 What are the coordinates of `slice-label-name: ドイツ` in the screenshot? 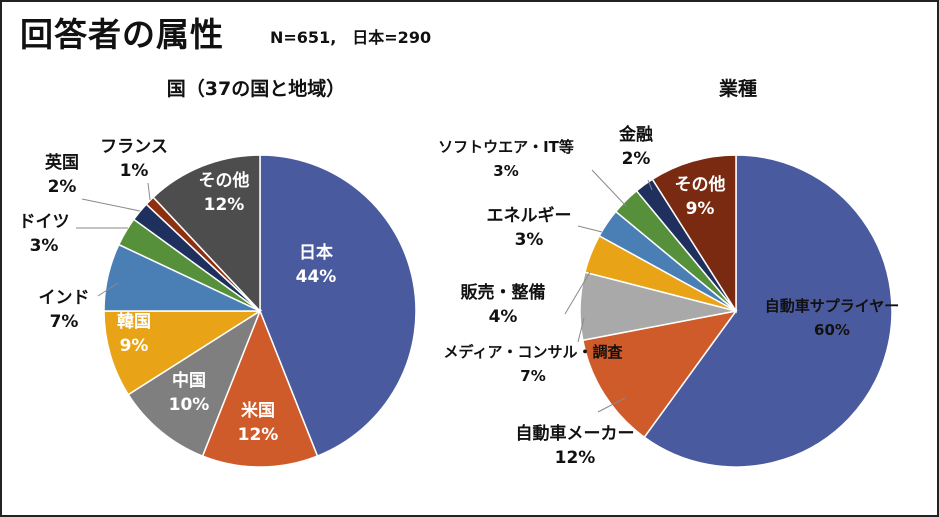 It's located at (44, 222).